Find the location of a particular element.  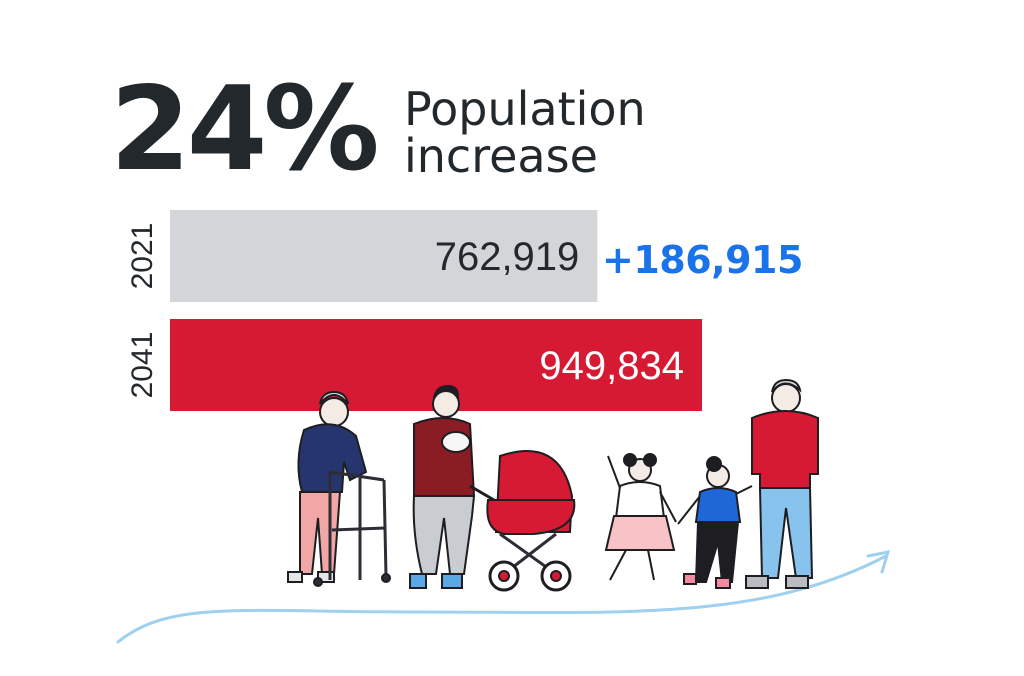

bar-2021 is located at coordinates (384, 256).